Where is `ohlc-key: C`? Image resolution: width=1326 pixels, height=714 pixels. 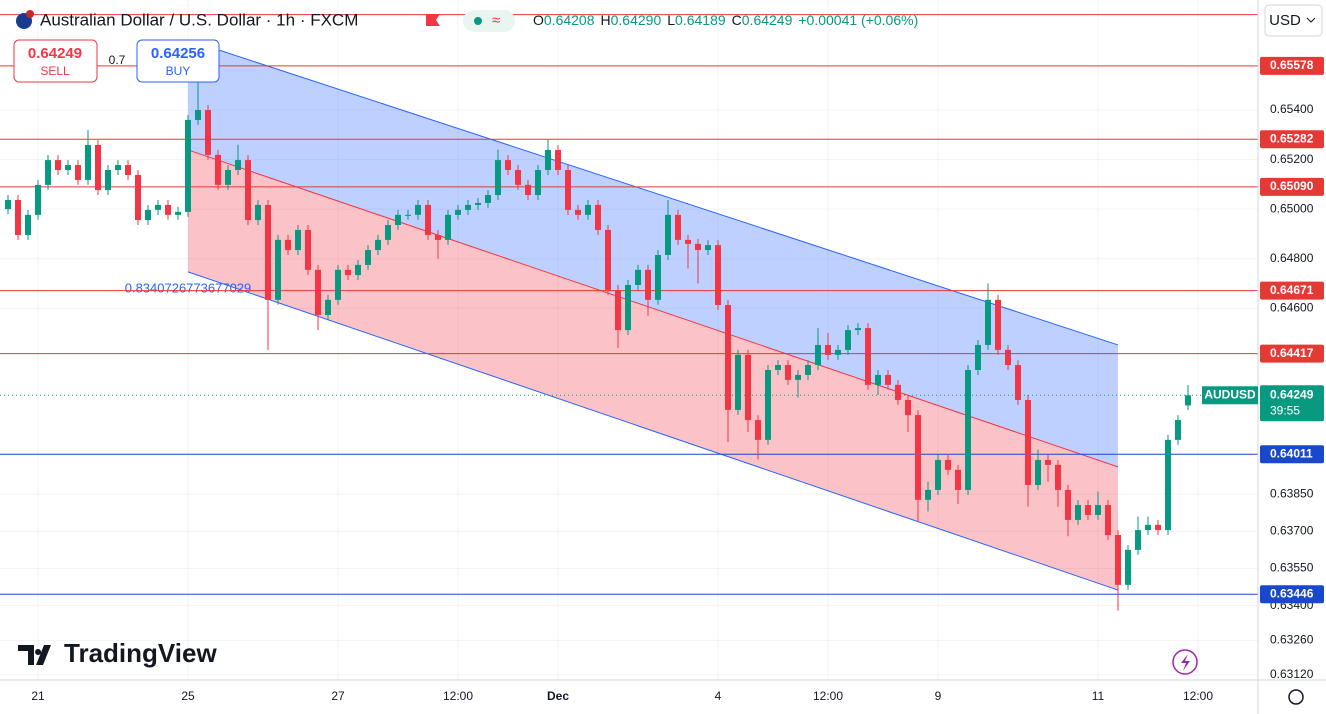
ohlc-key: C is located at coordinates (737, 20).